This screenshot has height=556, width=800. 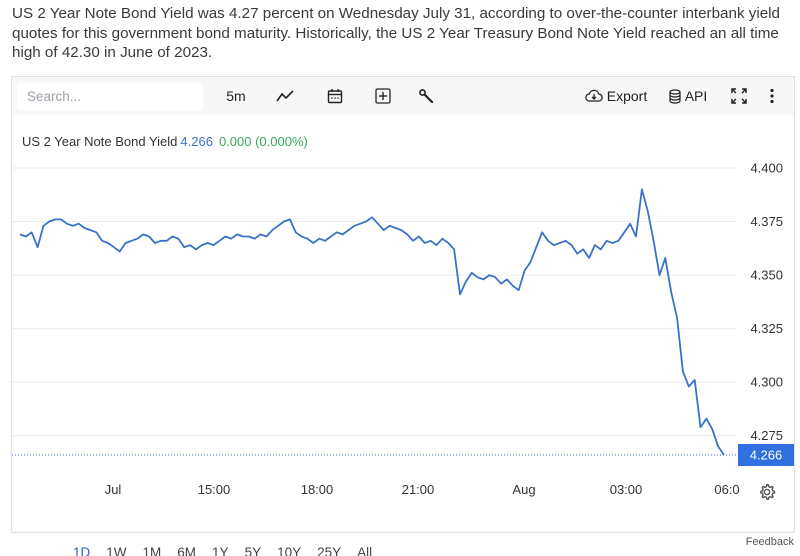 I want to click on cloud-download-icon, so click(x=593, y=96).